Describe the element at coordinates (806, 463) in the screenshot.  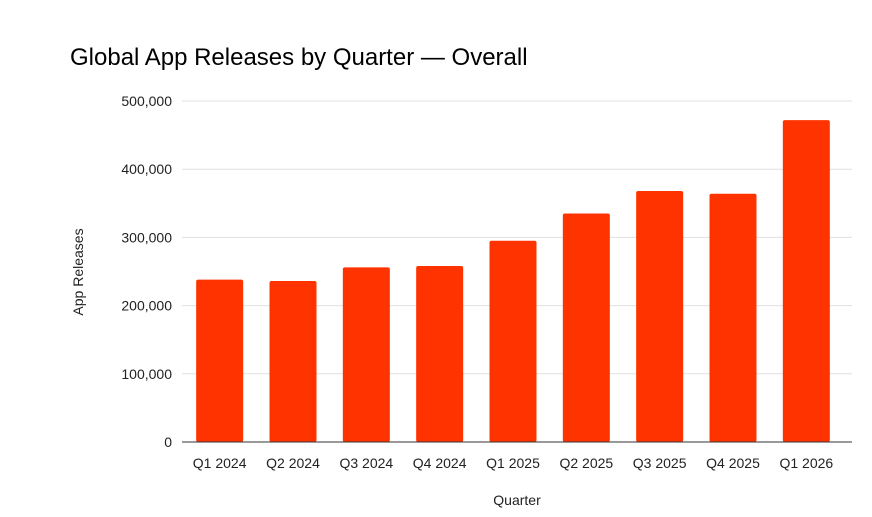
I see `x-tick-label: Q1 2026` at that location.